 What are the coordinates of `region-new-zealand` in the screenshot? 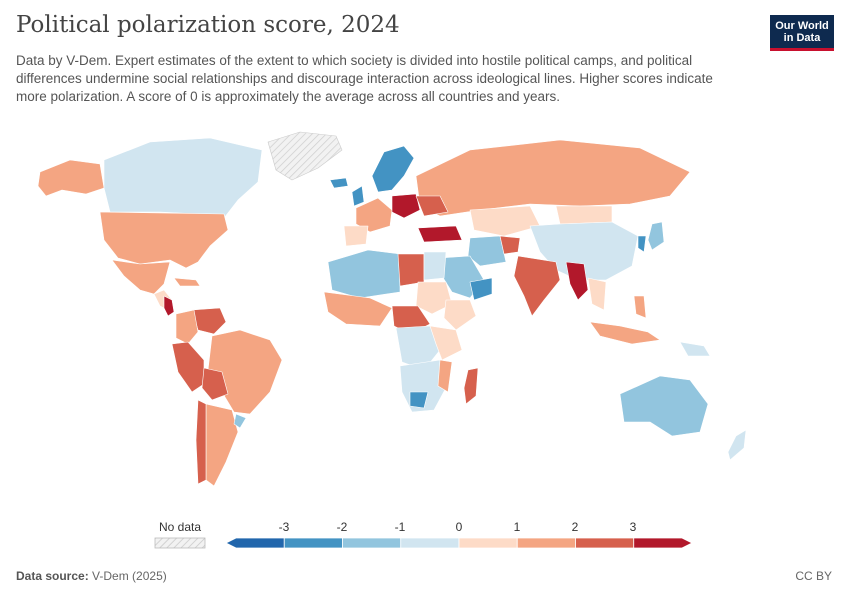 It's located at (737, 445).